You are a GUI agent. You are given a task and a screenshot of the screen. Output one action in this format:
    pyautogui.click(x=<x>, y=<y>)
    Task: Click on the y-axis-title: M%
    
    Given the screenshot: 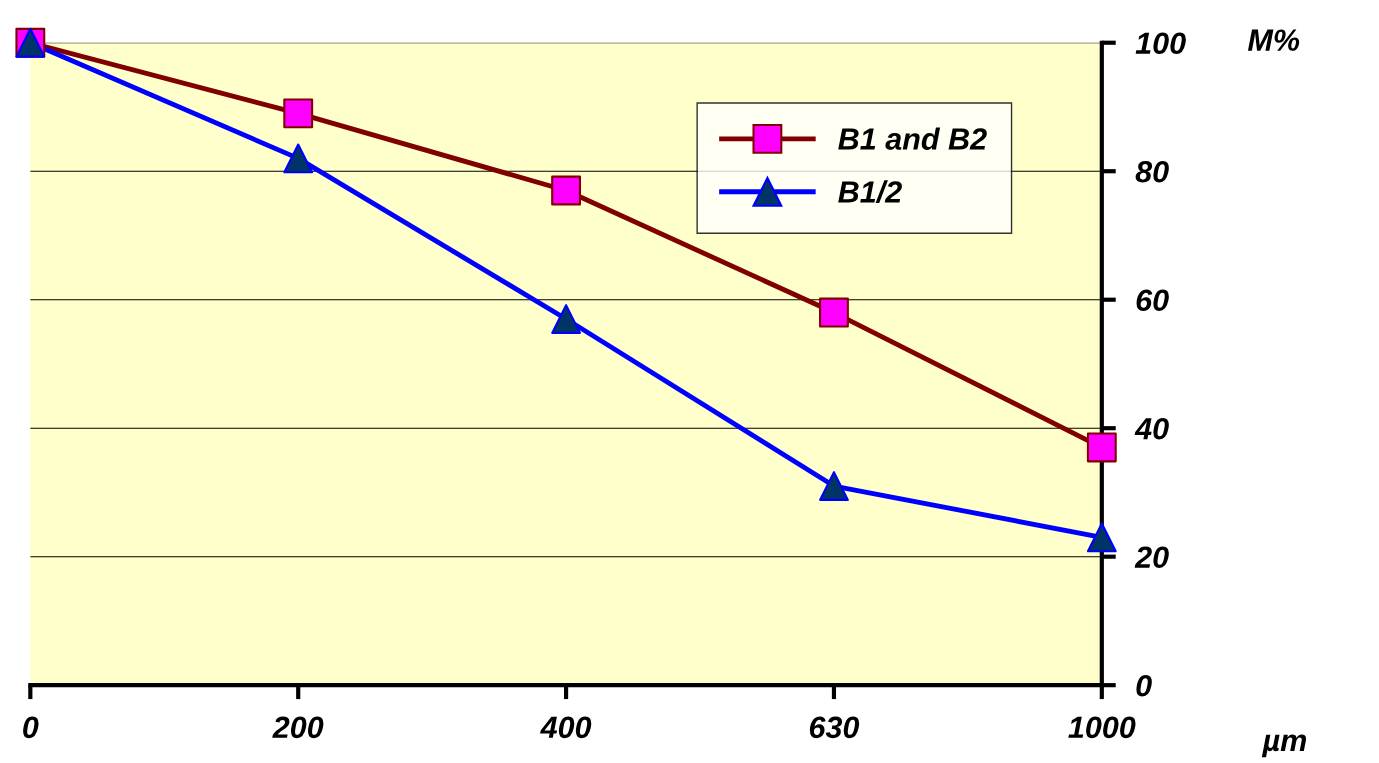 What is the action you would take?
    pyautogui.click(x=1273, y=40)
    